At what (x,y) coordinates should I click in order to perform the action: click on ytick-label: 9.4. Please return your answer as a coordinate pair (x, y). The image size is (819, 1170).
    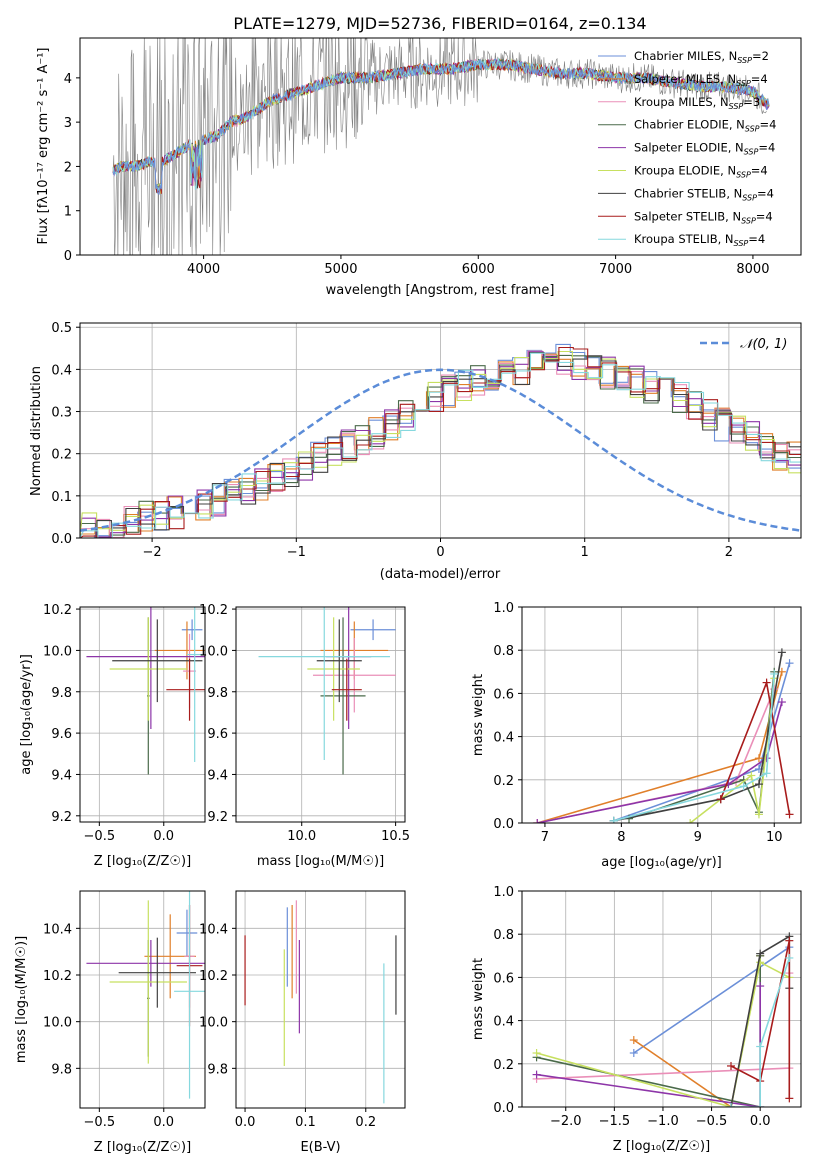
    Looking at the image, I should click on (61, 775).